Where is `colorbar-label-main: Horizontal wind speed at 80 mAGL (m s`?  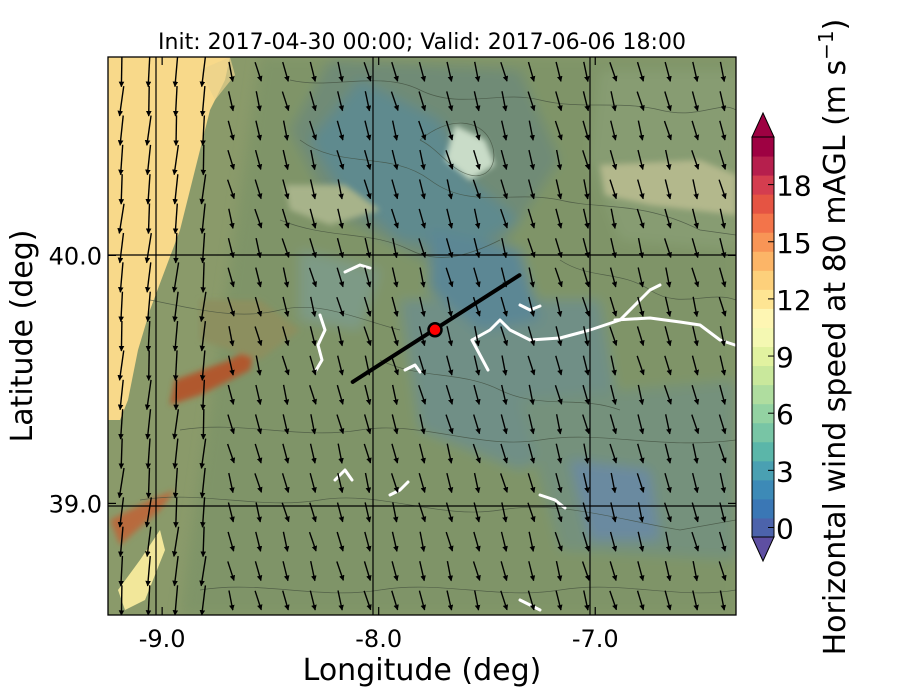 colorbar-label-main: Horizontal wind speed at 80 mAGL (m s is located at coordinates (835, 358).